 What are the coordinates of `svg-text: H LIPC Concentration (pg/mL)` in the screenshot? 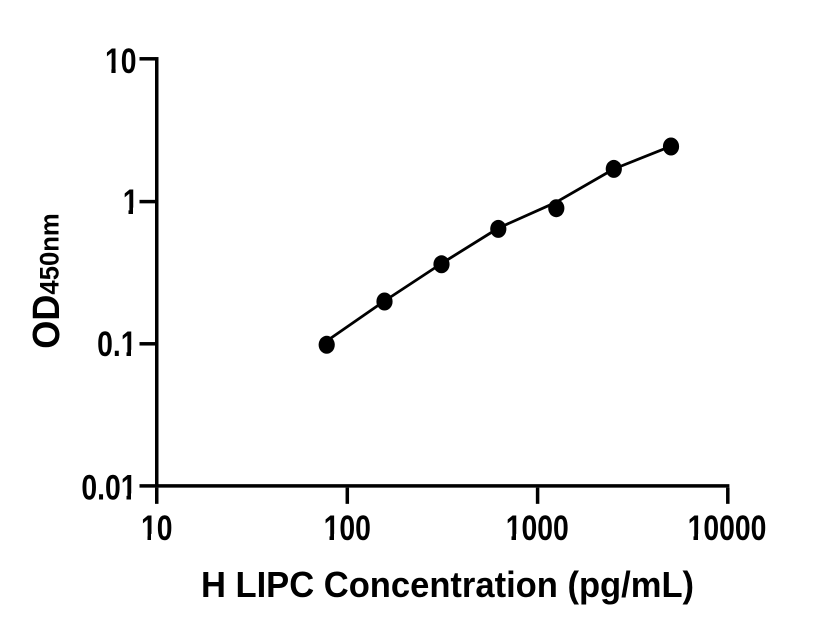 It's located at (447, 585).